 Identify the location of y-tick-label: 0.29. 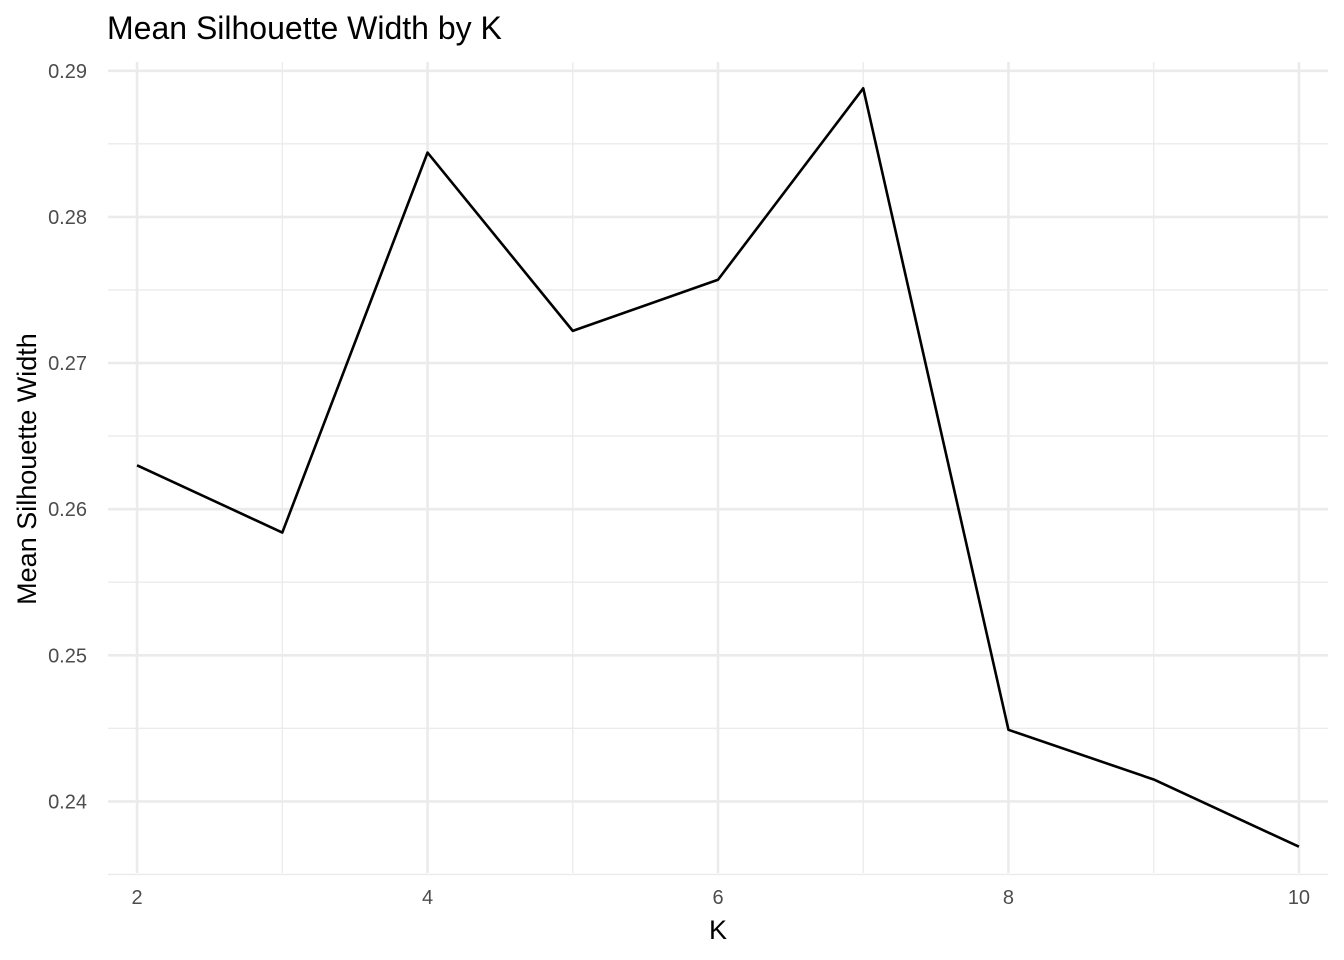
(67, 72).